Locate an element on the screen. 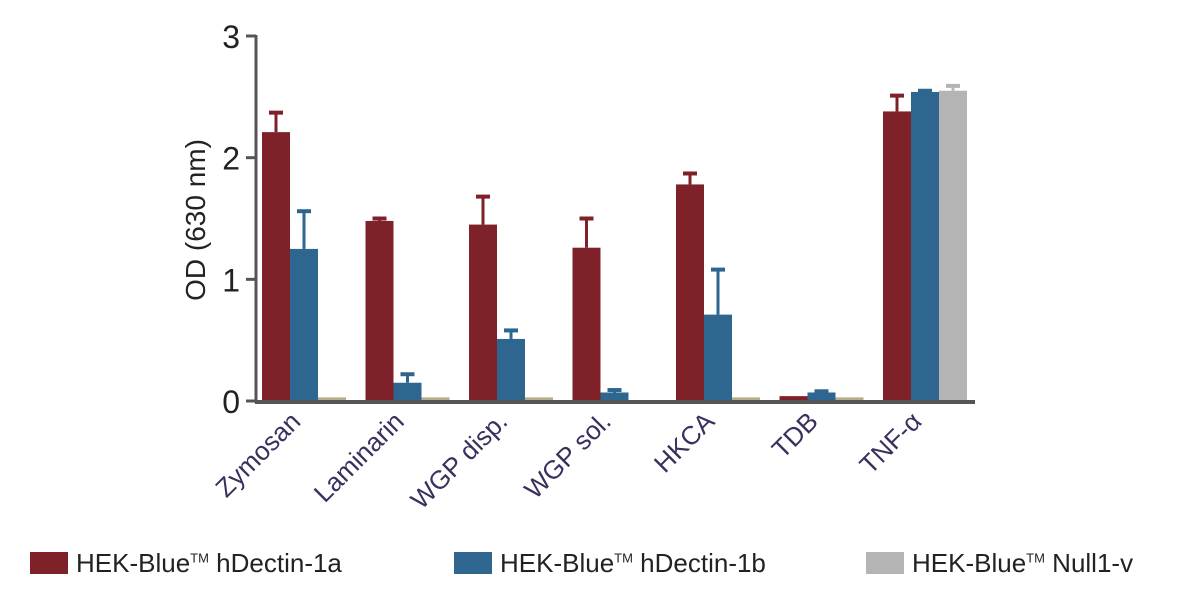 This screenshot has width=1188, height=599. x-tick-label: TNF-α is located at coordinates (891, 443).